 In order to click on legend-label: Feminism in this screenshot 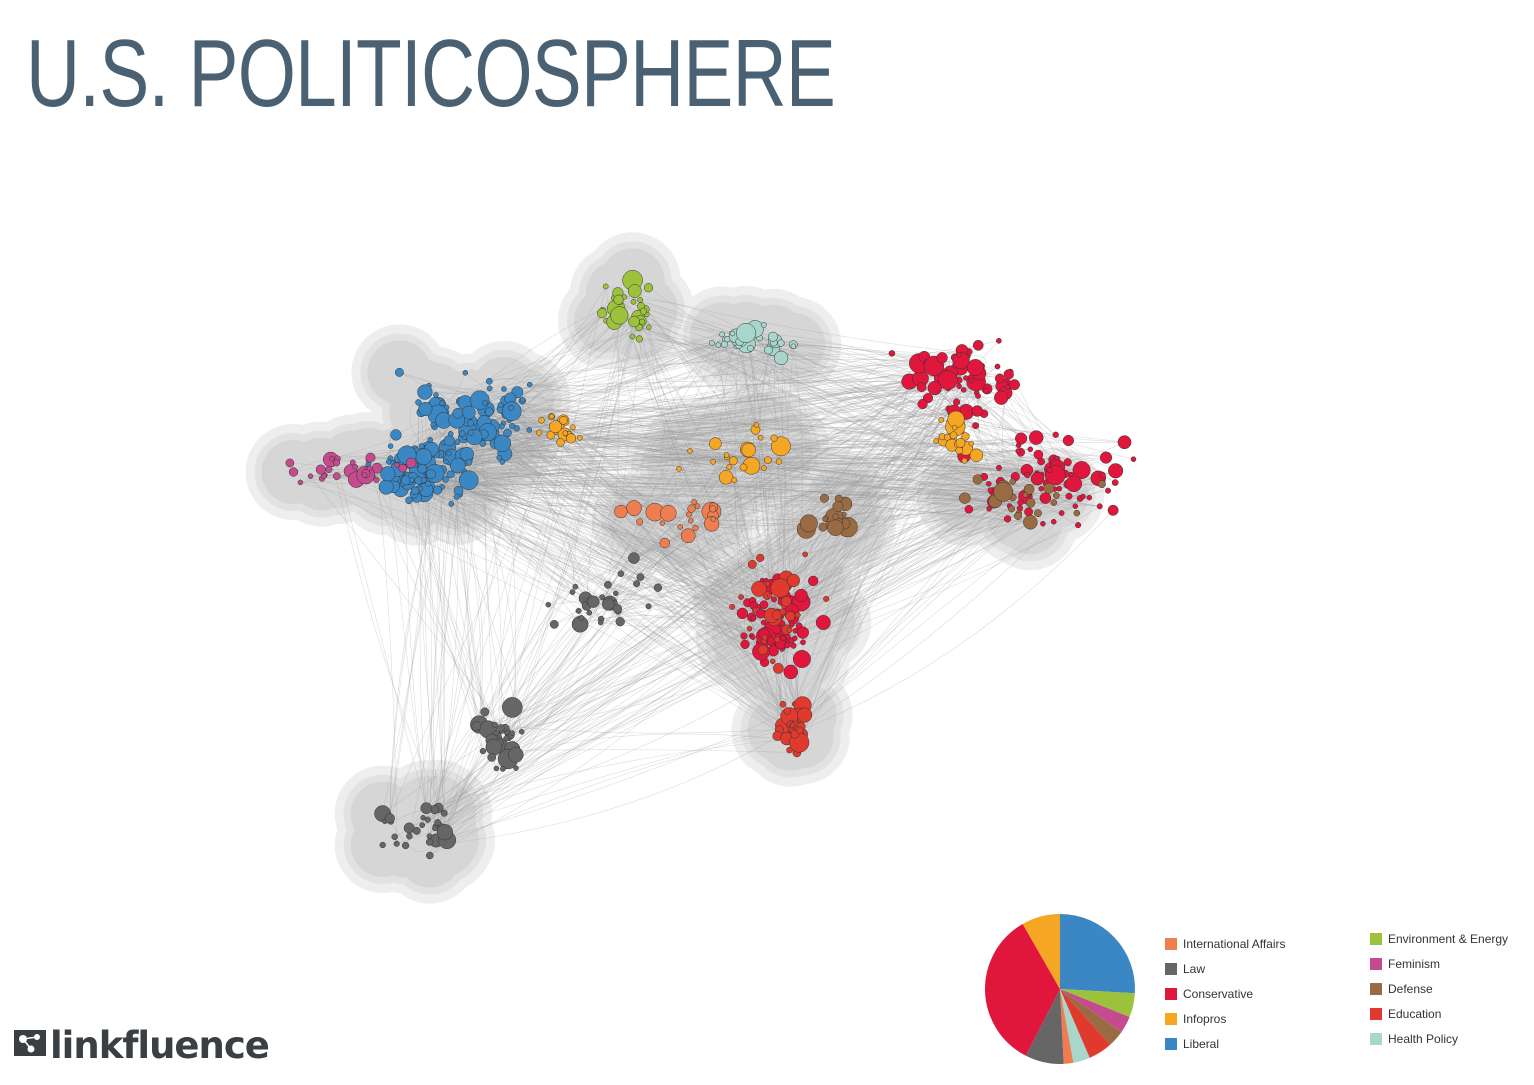, I will do `click(1414, 964)`.